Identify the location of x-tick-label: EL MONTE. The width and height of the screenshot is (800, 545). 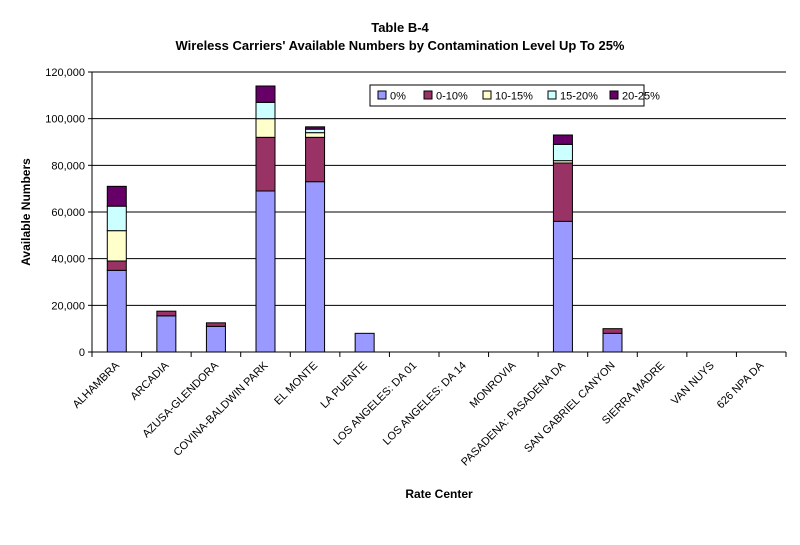
(296, 384).